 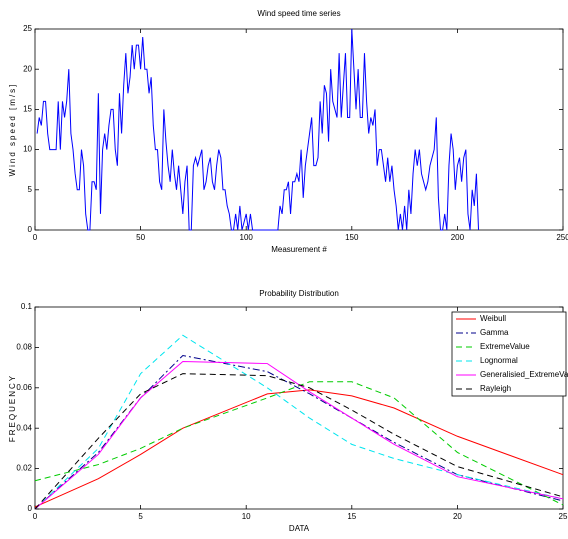 What do you see at coordinates (27, 109) in the screenshot?
I see `y-tick-label: 15` at bounding box center [27, 109].